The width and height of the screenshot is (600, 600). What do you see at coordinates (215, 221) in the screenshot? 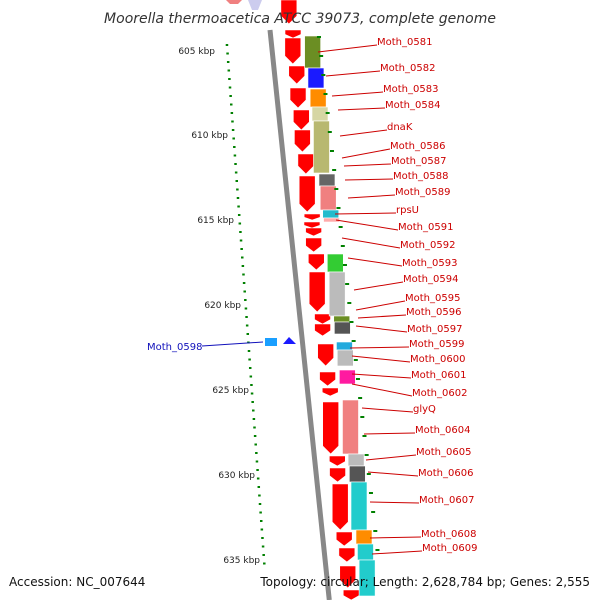
I see `ruler-label-615: 615 kbp` at bounding box center [215, 221].